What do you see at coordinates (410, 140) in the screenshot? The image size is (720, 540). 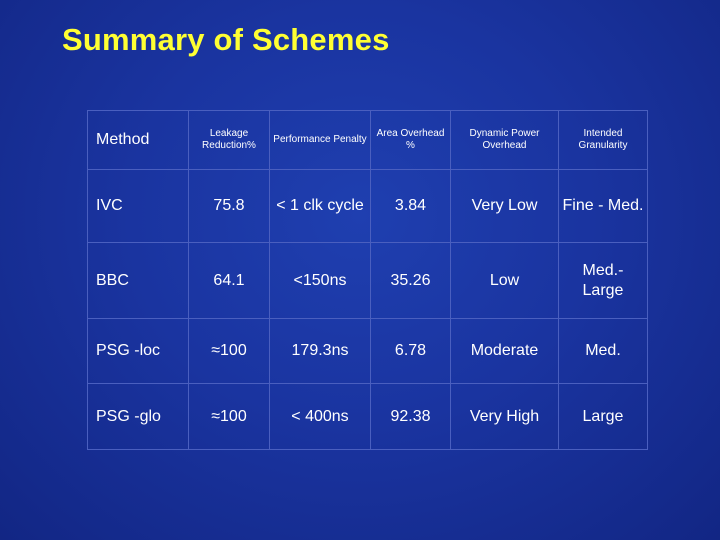 I see `header-area-overhead: Area Overhead %` at bounding box center [410, 140].